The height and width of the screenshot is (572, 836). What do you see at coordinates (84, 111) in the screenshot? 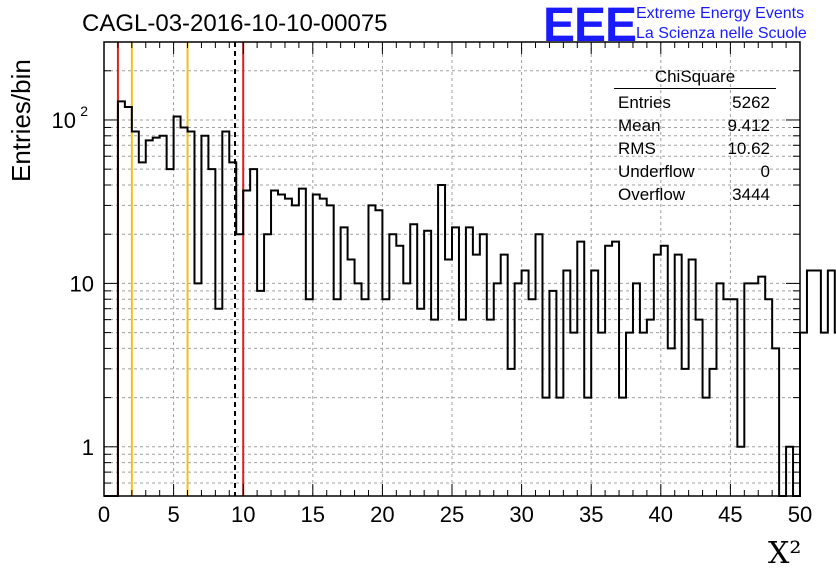
I see `y-tick-label-exponent: 2` at bounding box center [84, 111].